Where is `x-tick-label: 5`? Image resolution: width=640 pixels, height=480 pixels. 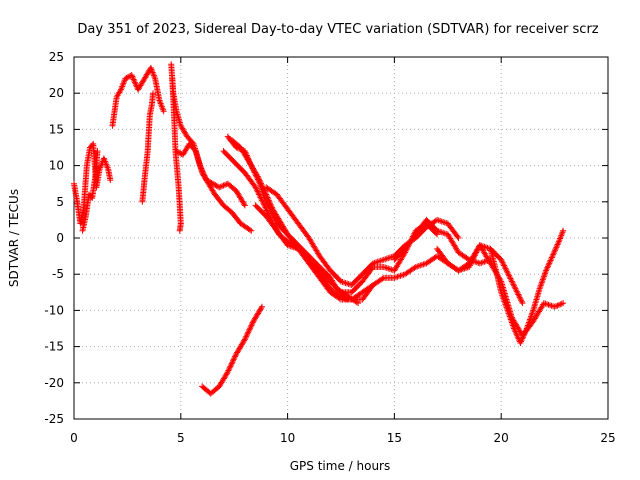 x-tick-label: 5 is located at coordinates (181, 438).